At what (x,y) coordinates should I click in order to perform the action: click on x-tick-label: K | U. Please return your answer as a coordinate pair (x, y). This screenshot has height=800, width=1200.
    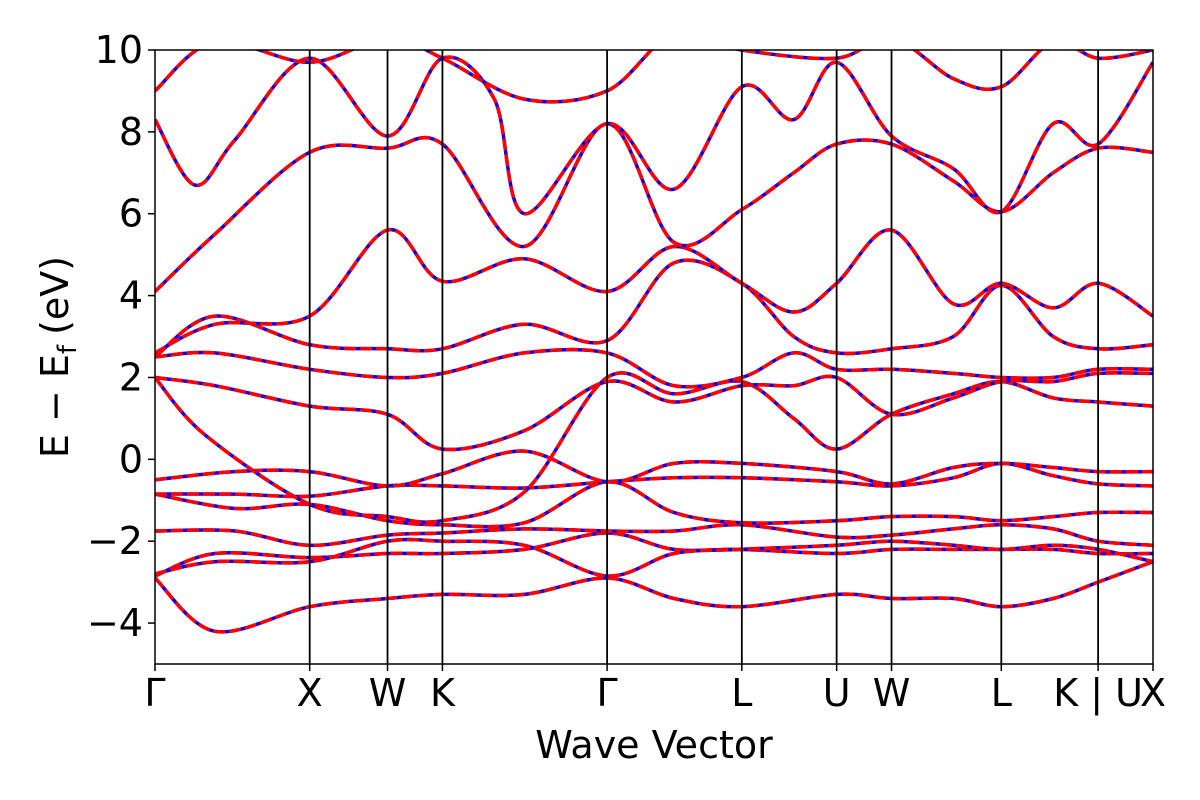
    Looking at the image, I should click on (1098, 693).